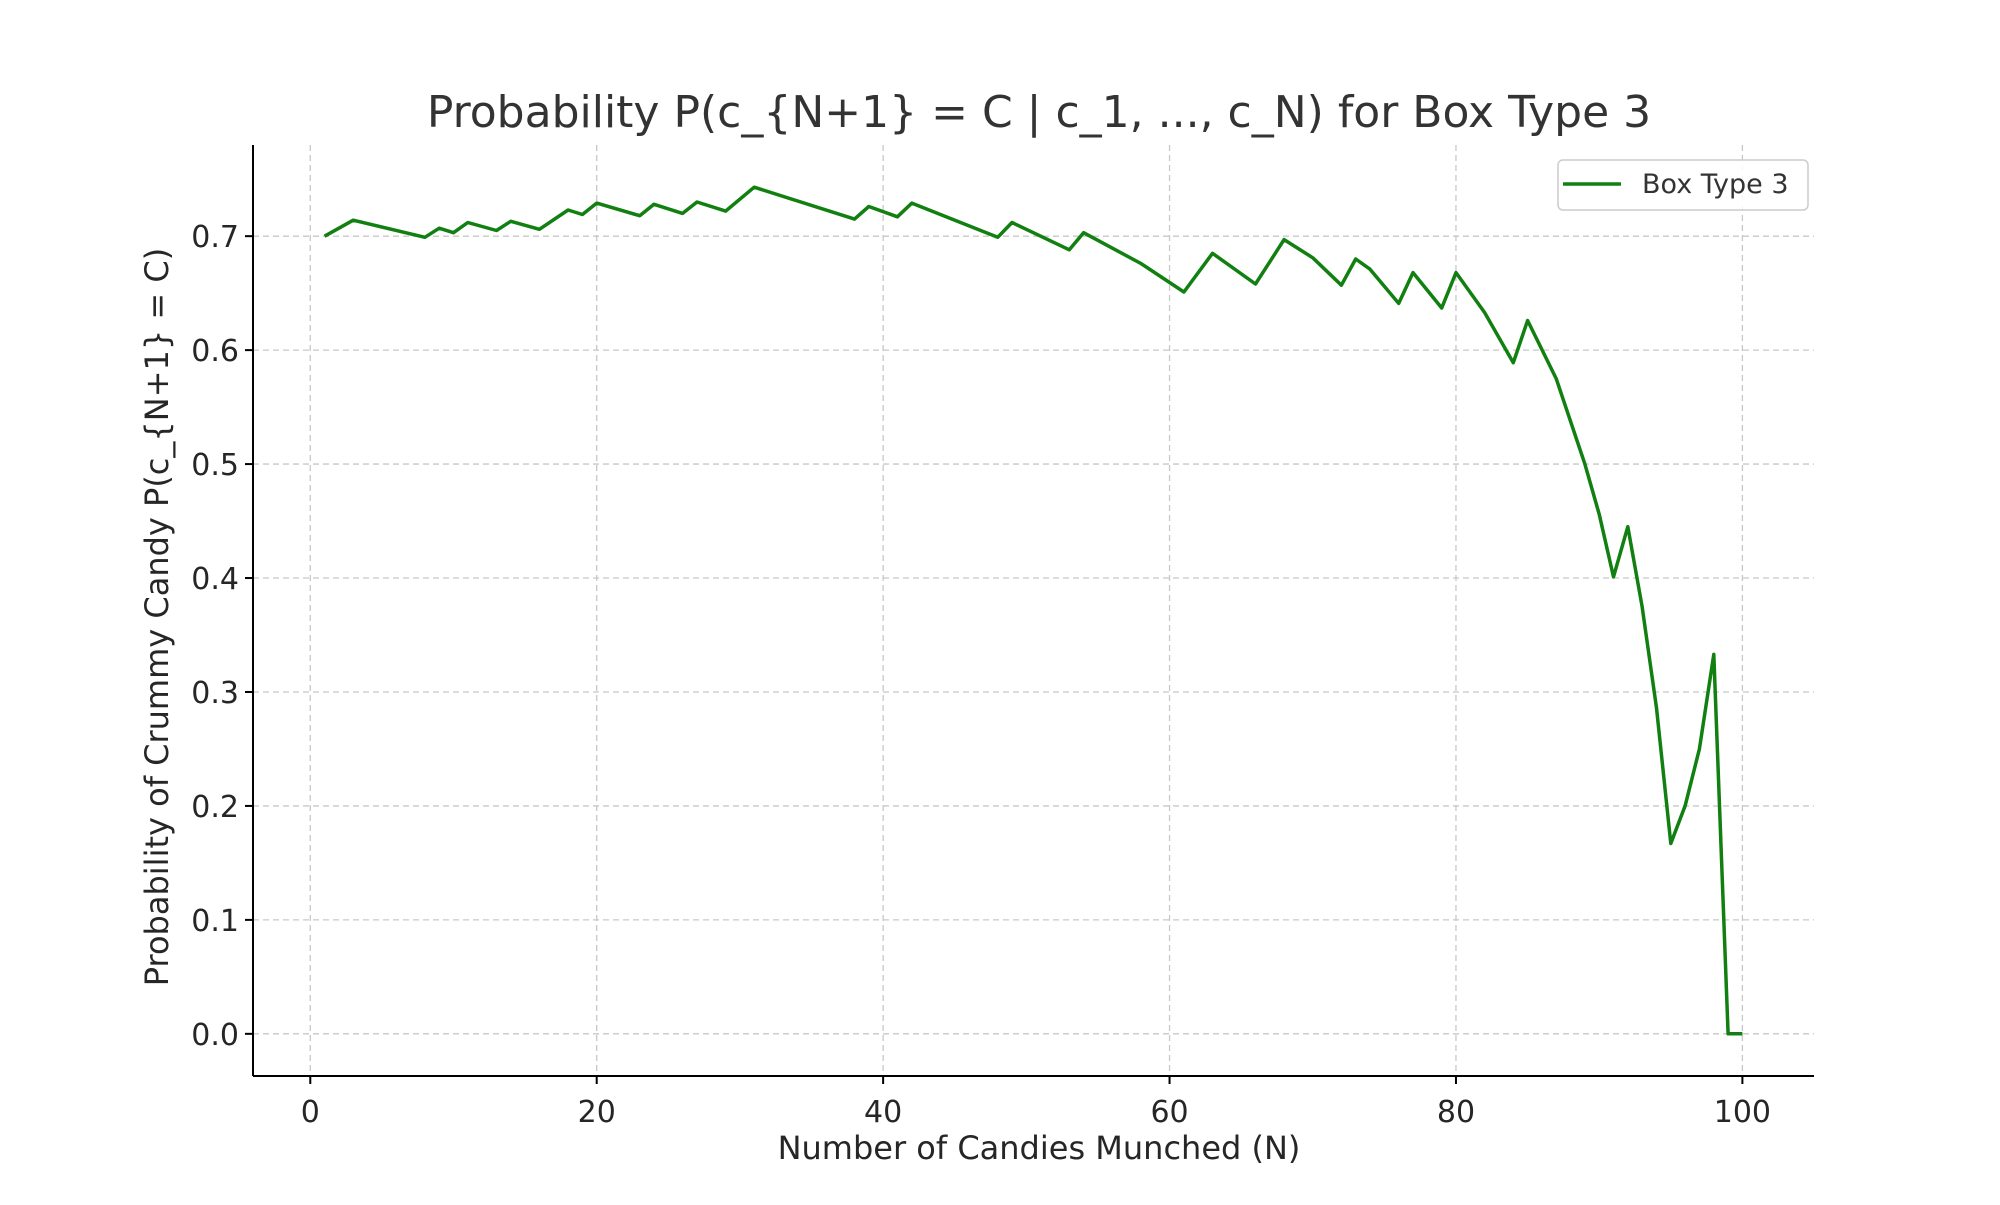  What do you see at coordinates (1036, 1103) in the screenshot?
I see `x-axis-ticks: 0 20 40 60 80 100` at bounding box center [1036, 1103].